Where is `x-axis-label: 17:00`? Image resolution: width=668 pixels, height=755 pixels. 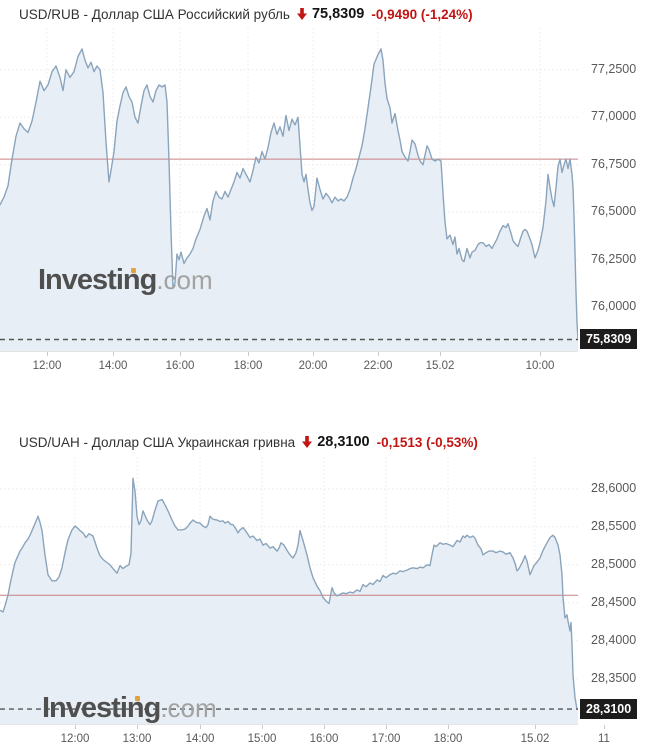 x-axis-label: 17:00 is located at coordinates (386, 739).